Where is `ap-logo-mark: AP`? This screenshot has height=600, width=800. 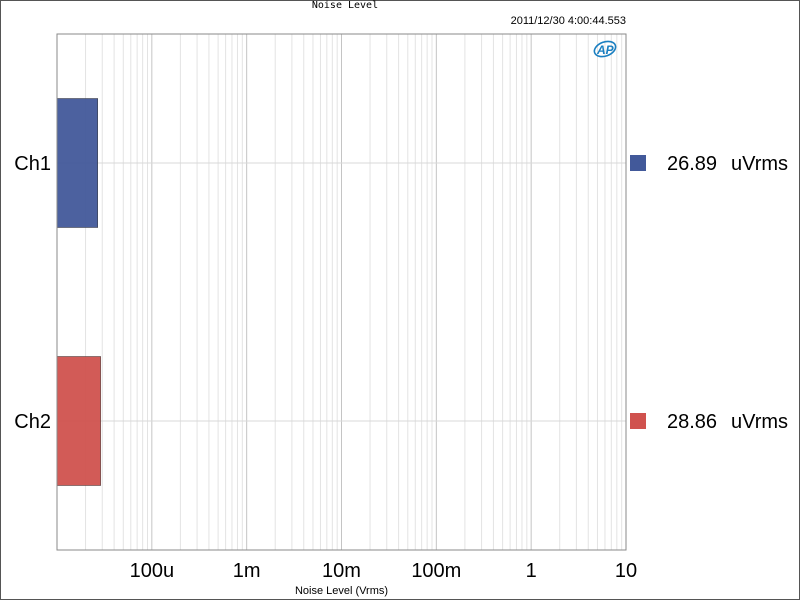 ap-logo-mark: AP is located at coordinates (605, 50).